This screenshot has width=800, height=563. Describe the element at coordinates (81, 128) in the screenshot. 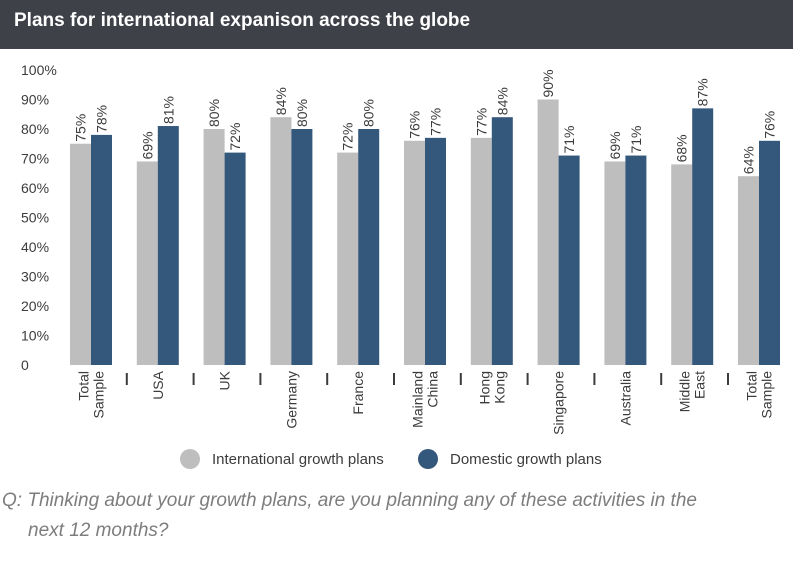

I see `data-label: 75%` at that location.